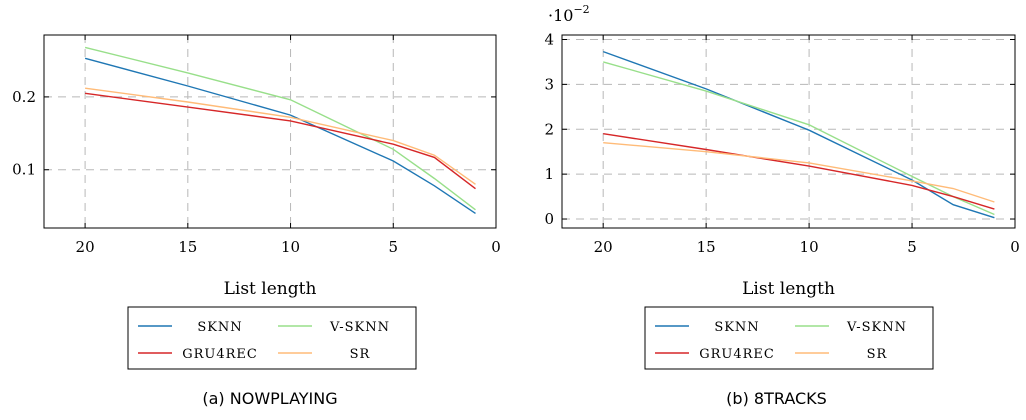 The width and height of the screenshot is (1026, 420). I want to click on y-scale-note: ·10−2, so click(569, 14).